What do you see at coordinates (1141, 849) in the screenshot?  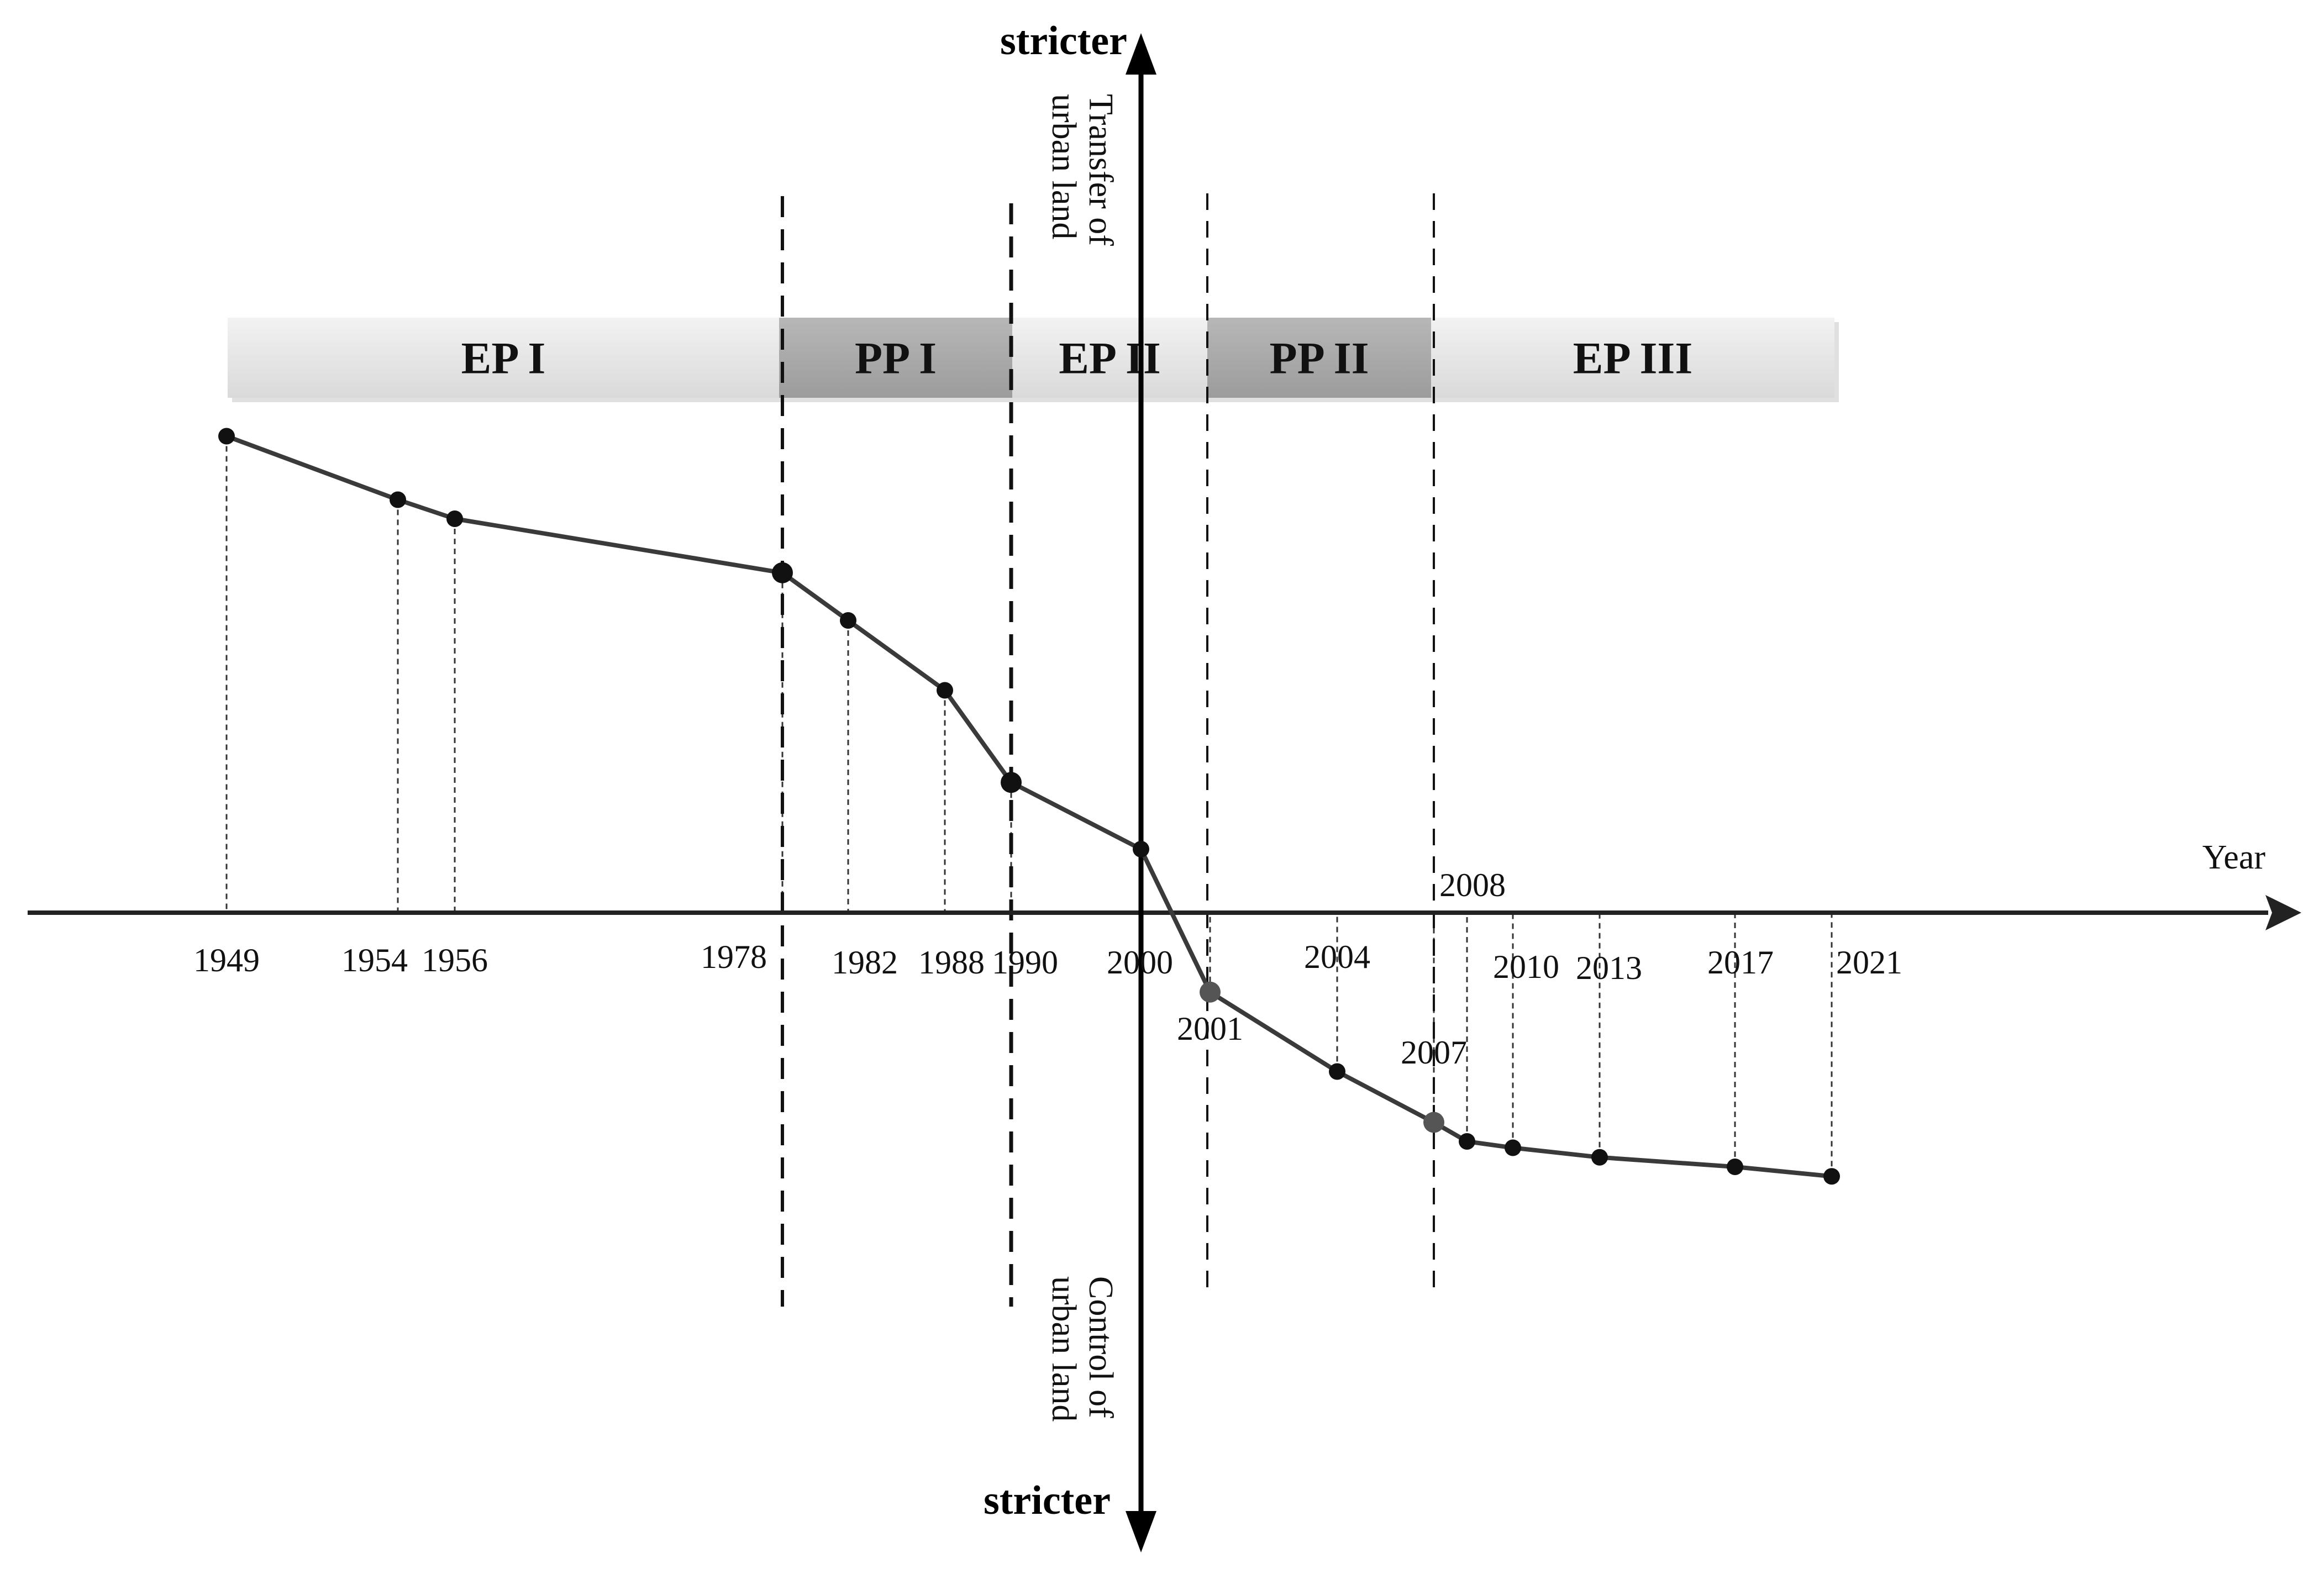 I see `data-point-2000` at bounding box center [1141, 849].